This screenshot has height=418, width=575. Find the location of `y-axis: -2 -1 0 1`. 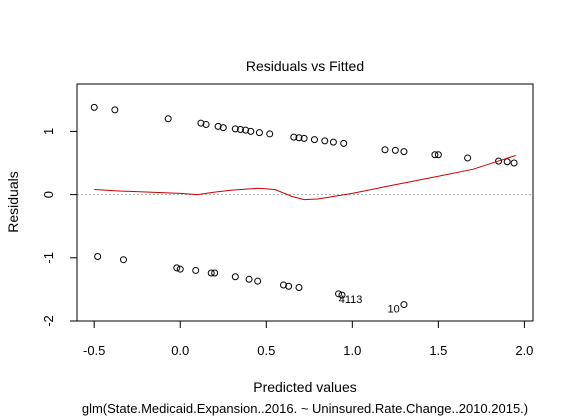

y-axis: -2 -1 0 1 is located at coordinates (59, 227).